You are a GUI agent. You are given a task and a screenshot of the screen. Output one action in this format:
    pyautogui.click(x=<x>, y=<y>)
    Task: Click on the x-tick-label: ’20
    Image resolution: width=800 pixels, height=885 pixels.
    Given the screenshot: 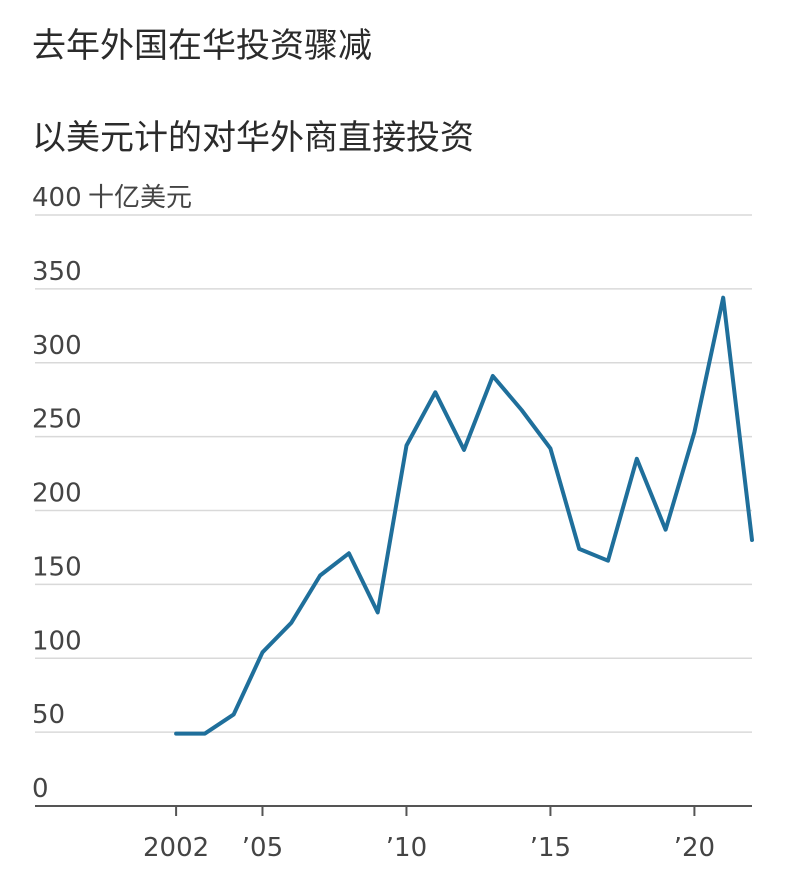 What is the action you would take?
    pyautogui.click(x=694, y=848)
    